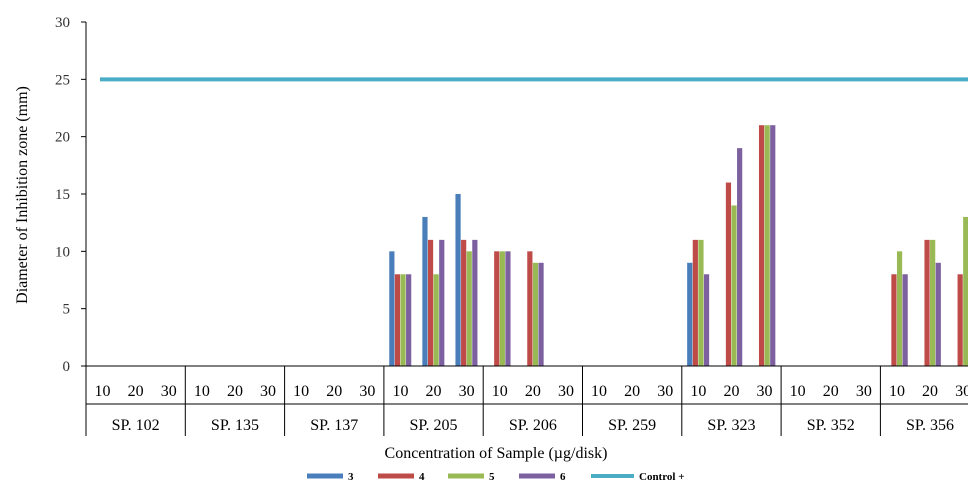  I want to click on y-tick-label: 20, so click(62, 138).